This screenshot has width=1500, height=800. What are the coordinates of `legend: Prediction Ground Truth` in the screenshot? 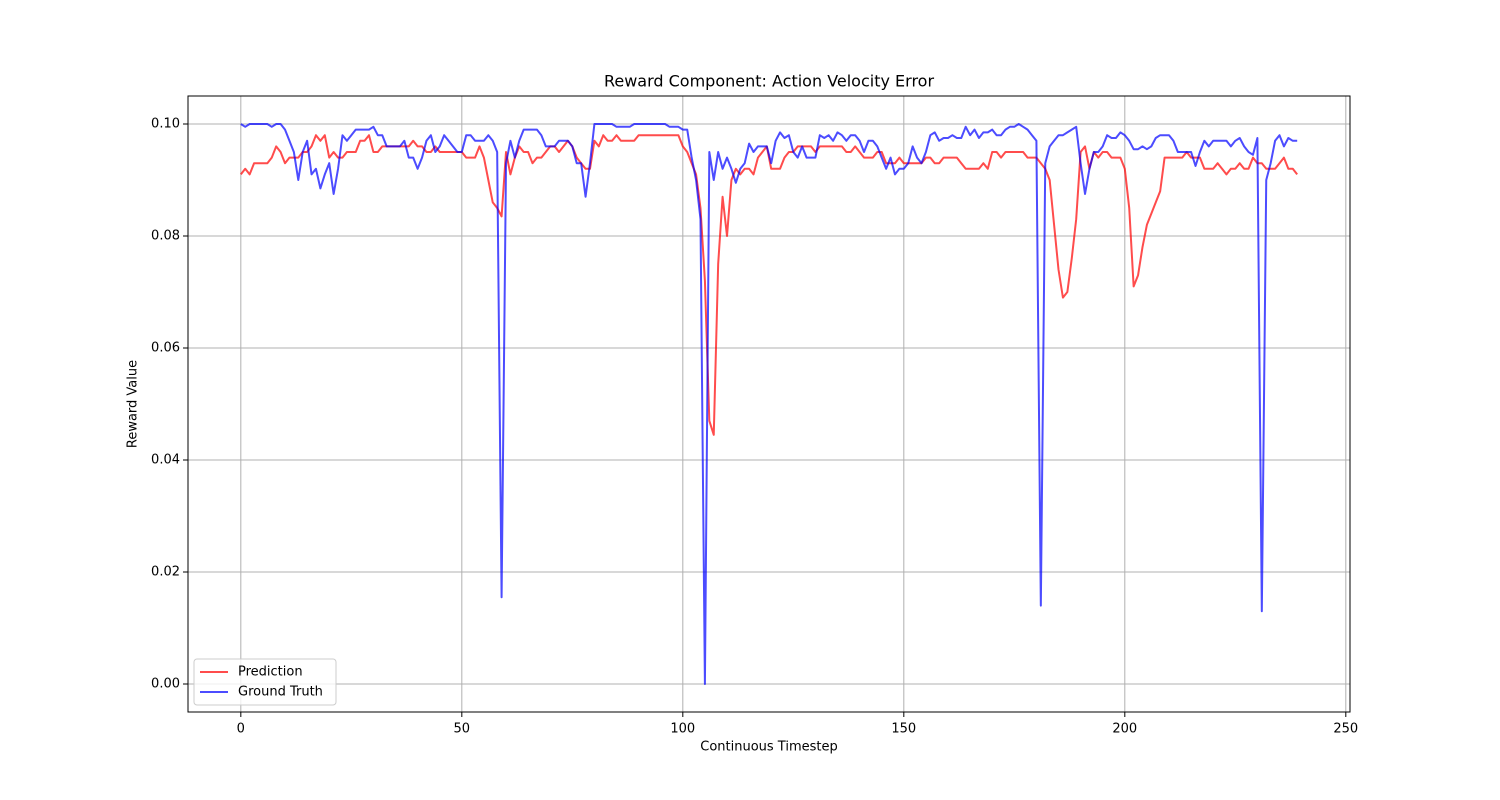 It's located at (265, 682).